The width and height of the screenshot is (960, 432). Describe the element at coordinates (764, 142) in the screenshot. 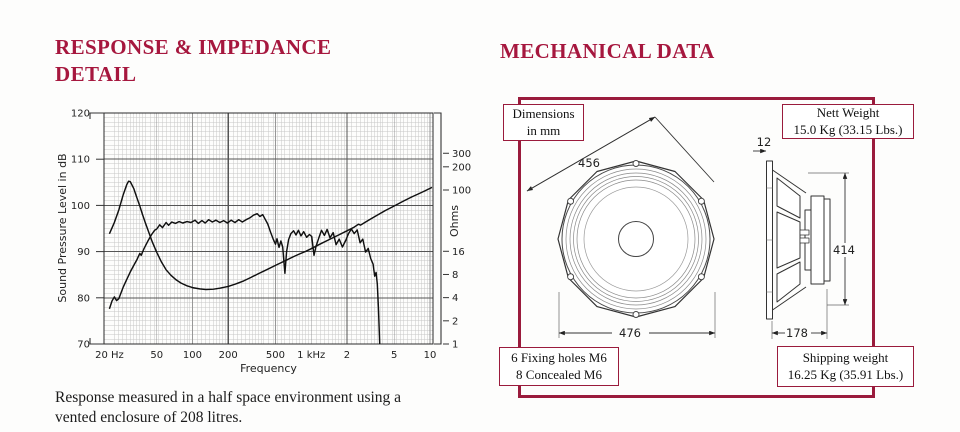

I see `dim-12: 12` at that location.